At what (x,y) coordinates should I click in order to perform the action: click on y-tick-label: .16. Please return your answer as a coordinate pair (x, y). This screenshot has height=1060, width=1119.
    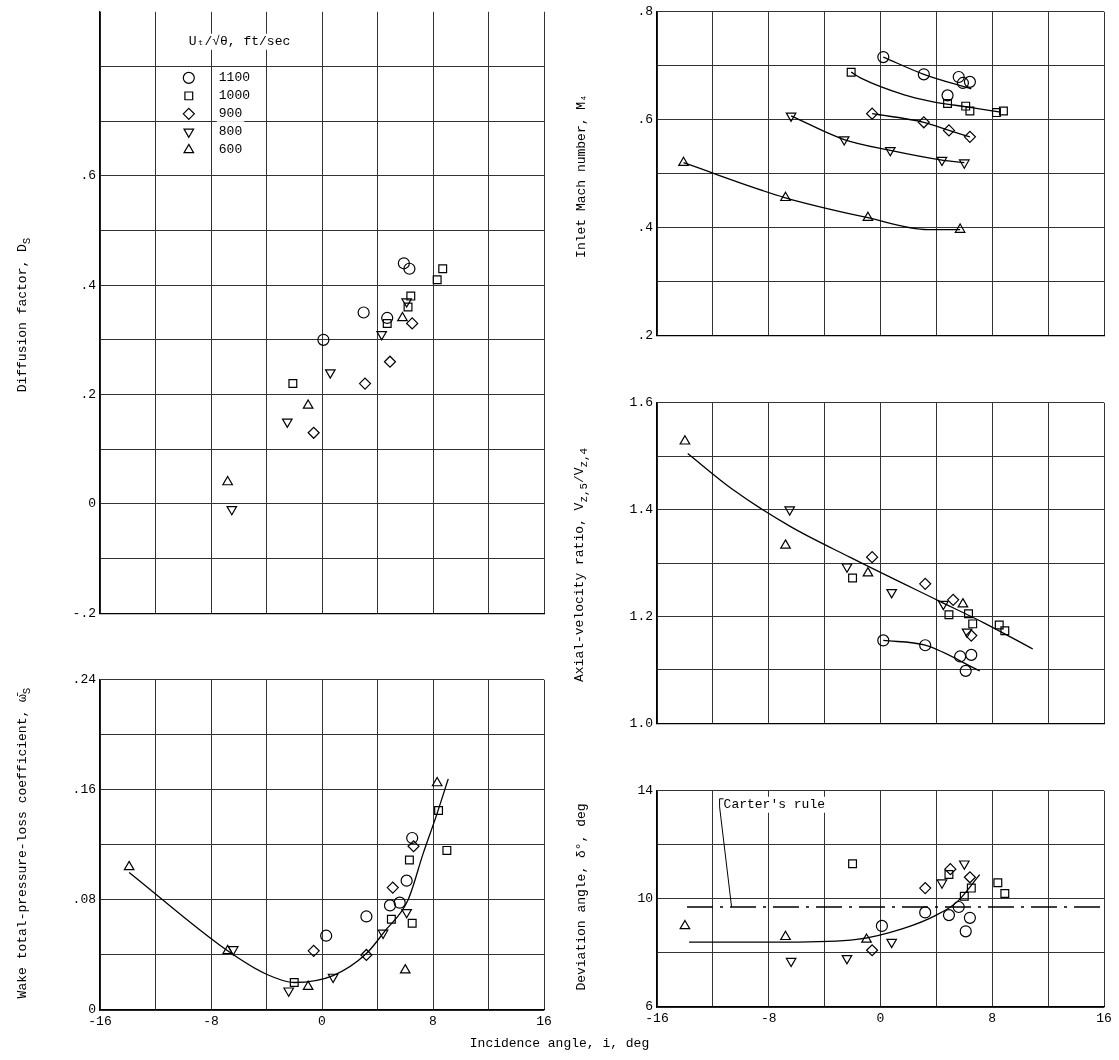
    Looking at the image, I should click on (84, 790).